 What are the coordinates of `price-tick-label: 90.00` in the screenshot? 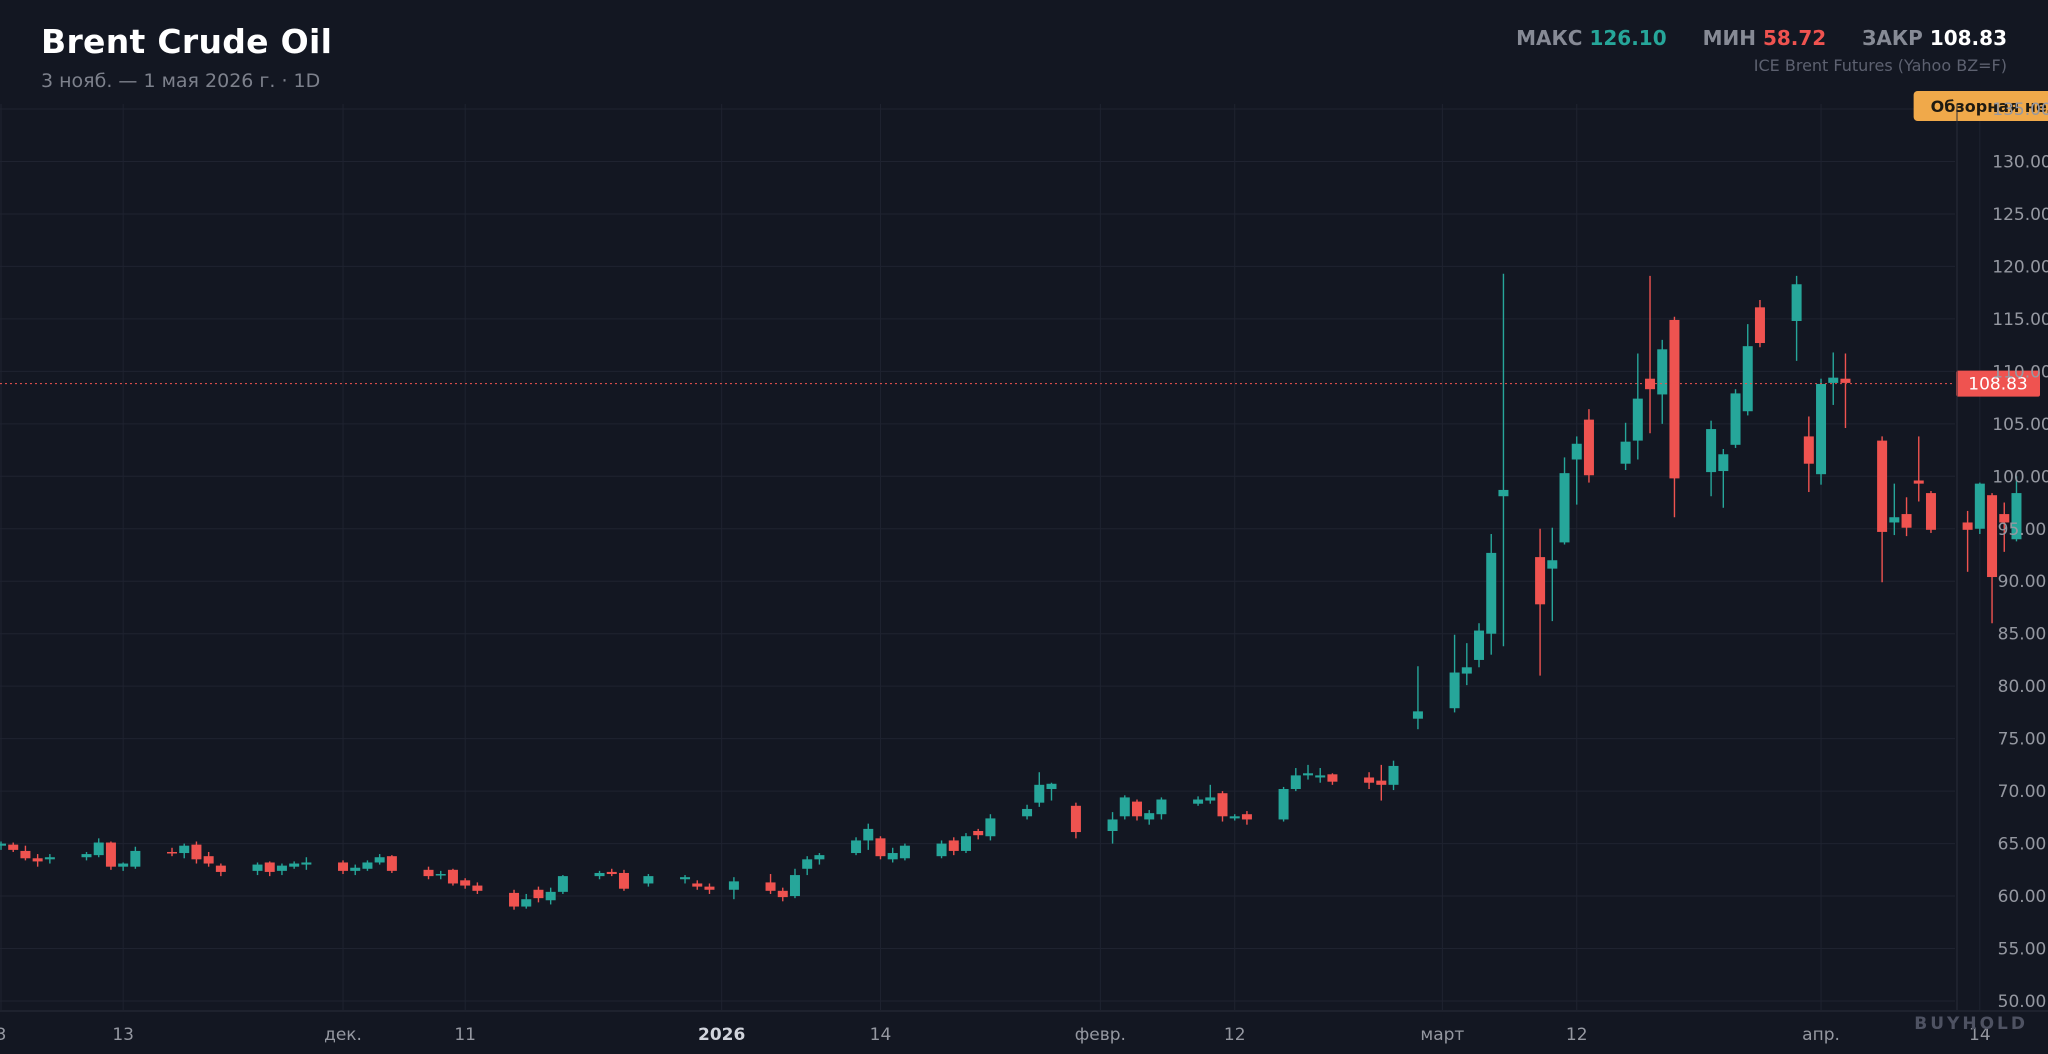 It's located at (2022, 582).